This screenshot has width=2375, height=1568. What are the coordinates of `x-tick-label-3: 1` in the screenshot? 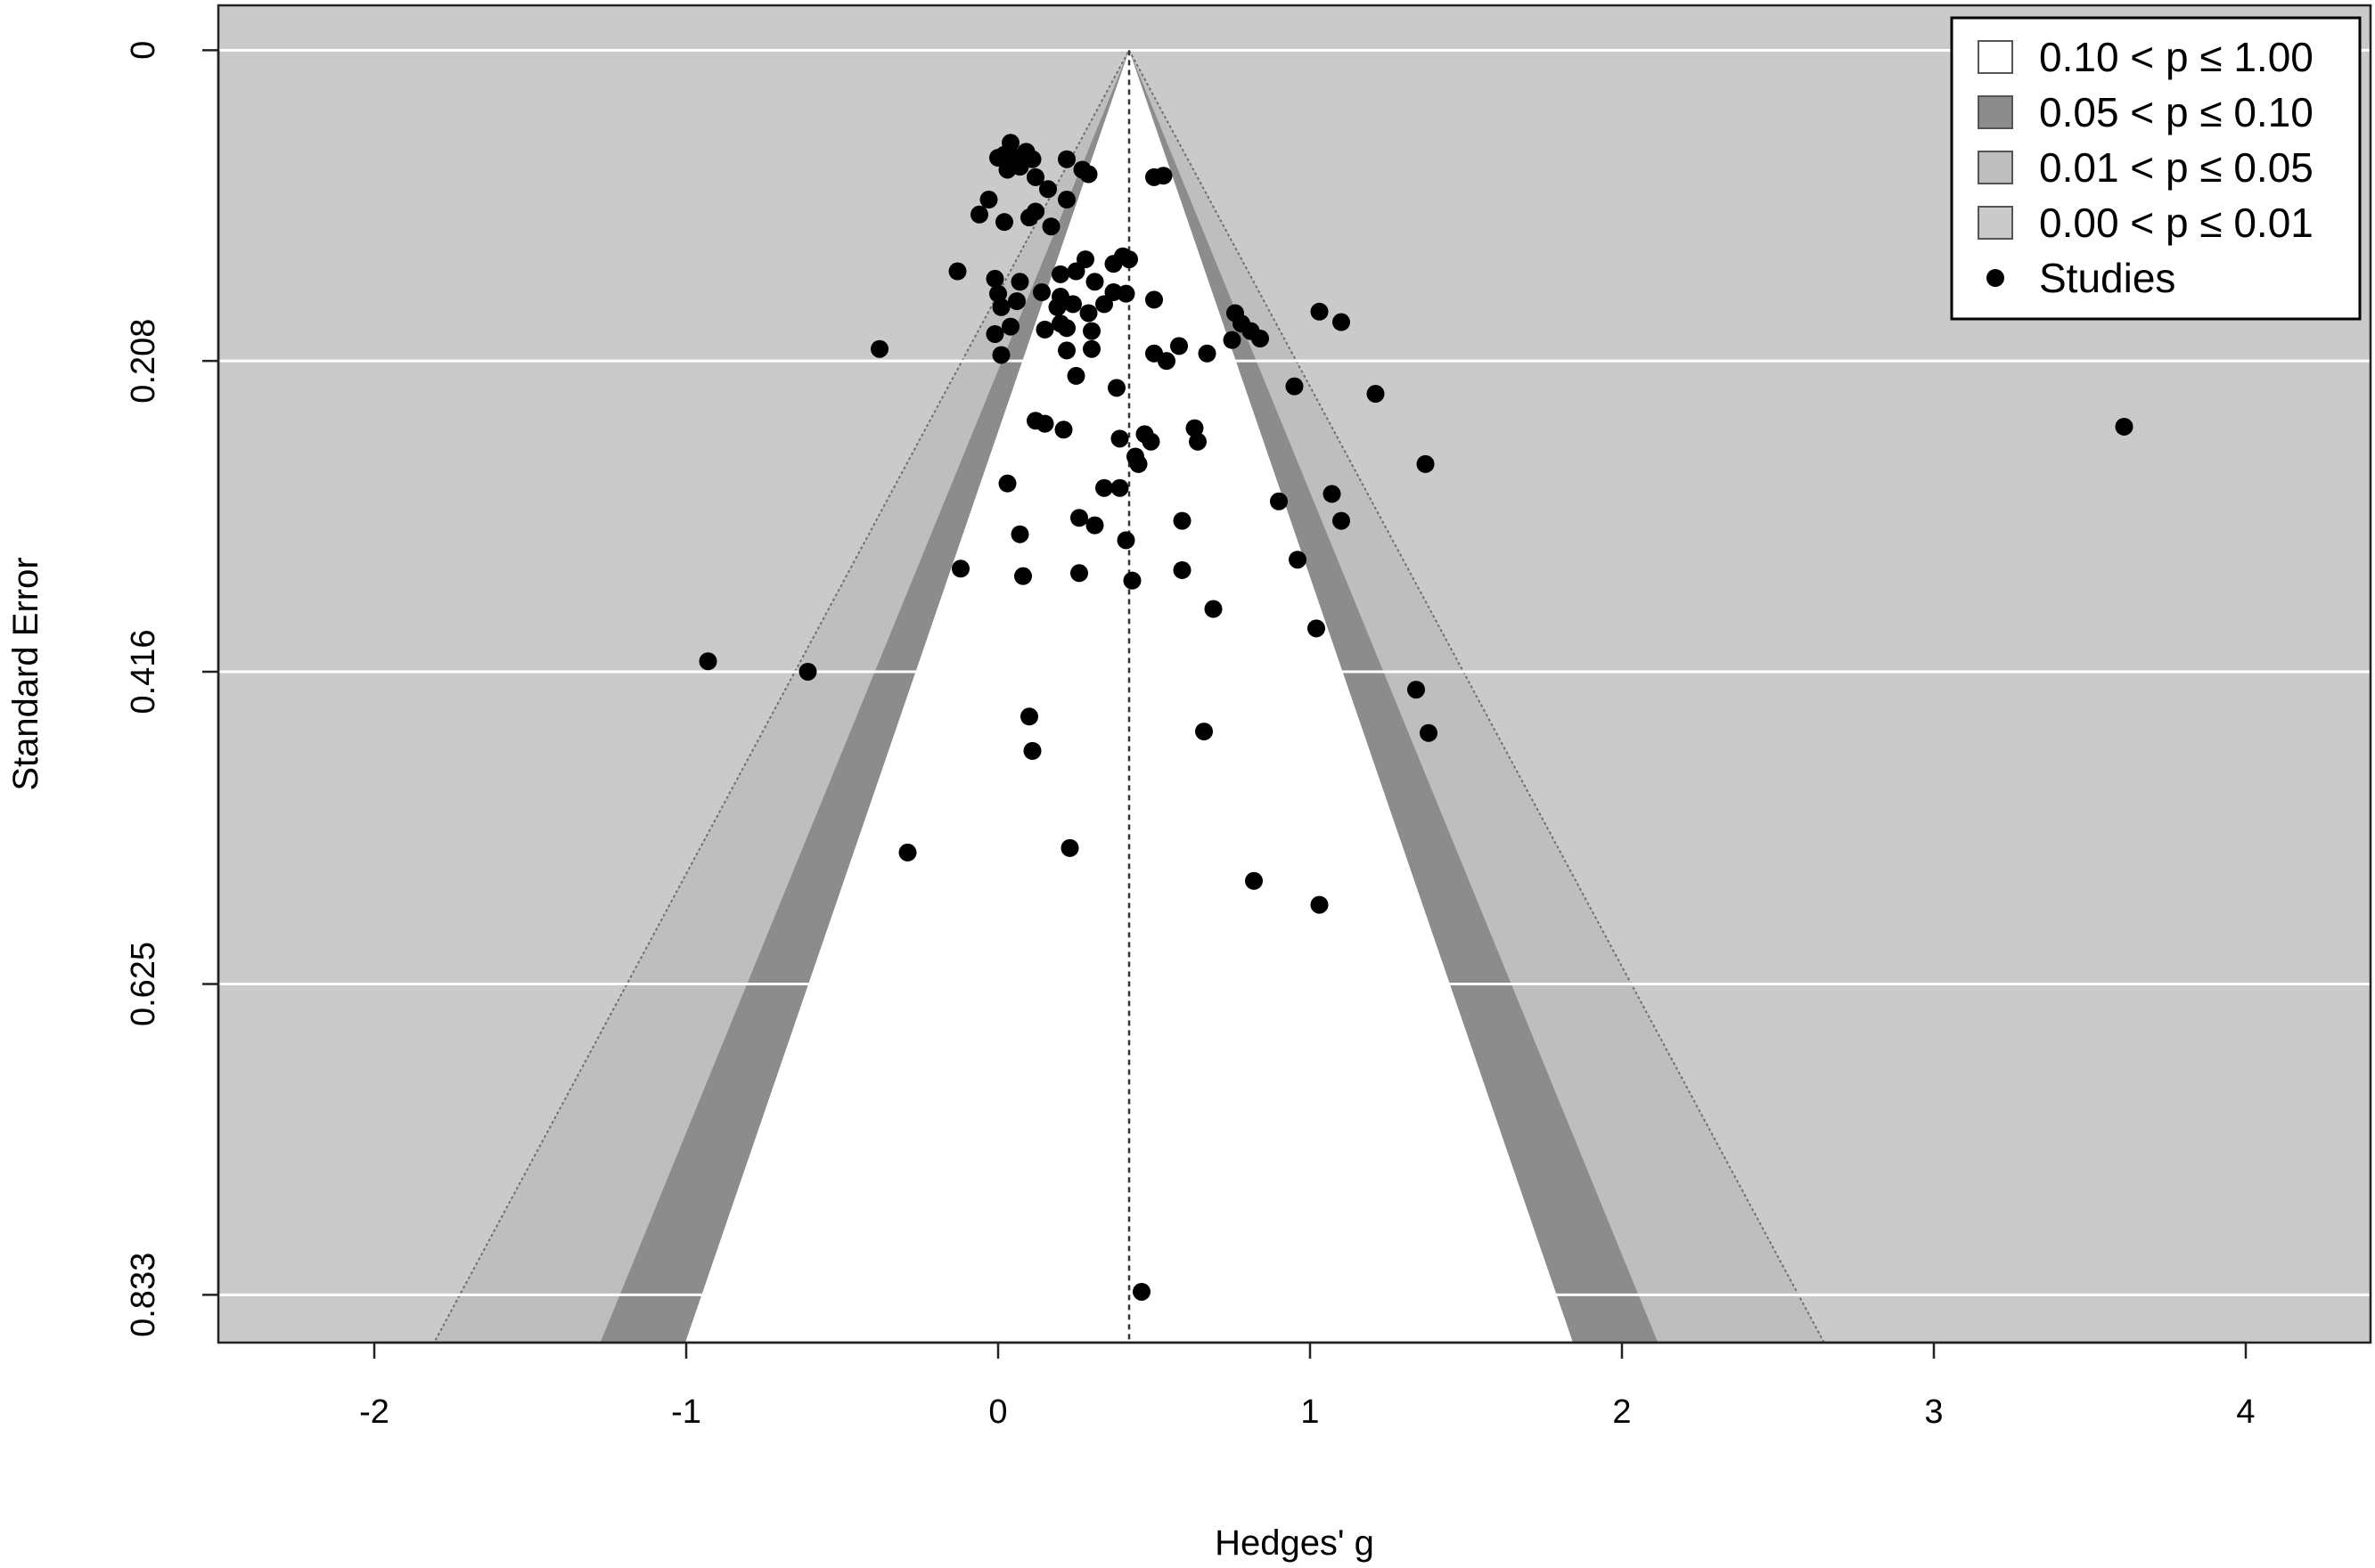 It's located at (1309, 1412).